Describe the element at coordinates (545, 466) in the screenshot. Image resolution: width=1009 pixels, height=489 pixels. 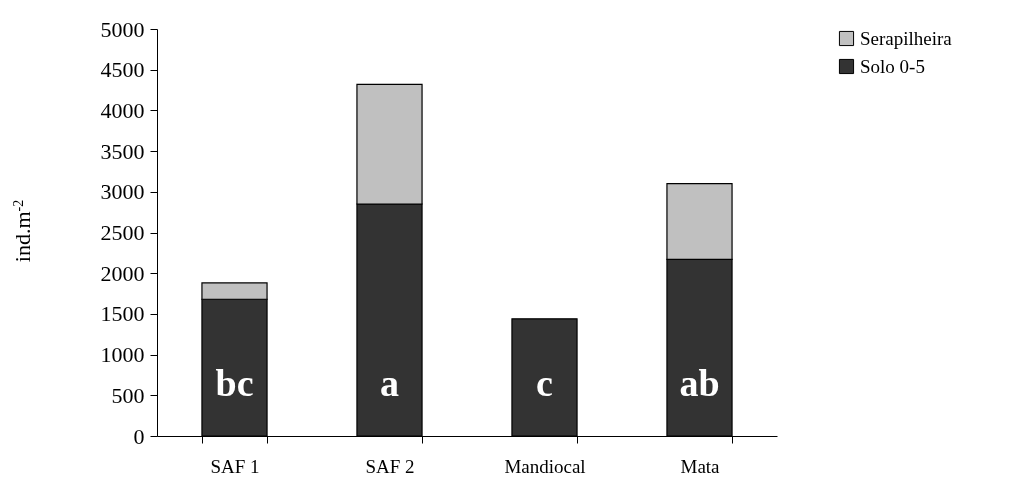
I see `x-tick-label: Mandiocal` at that location.